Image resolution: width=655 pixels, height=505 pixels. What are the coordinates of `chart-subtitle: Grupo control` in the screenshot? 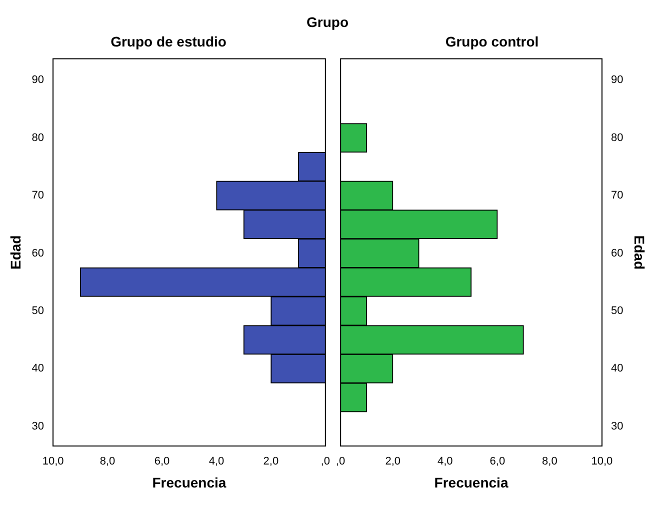 It's located at (492, 41).